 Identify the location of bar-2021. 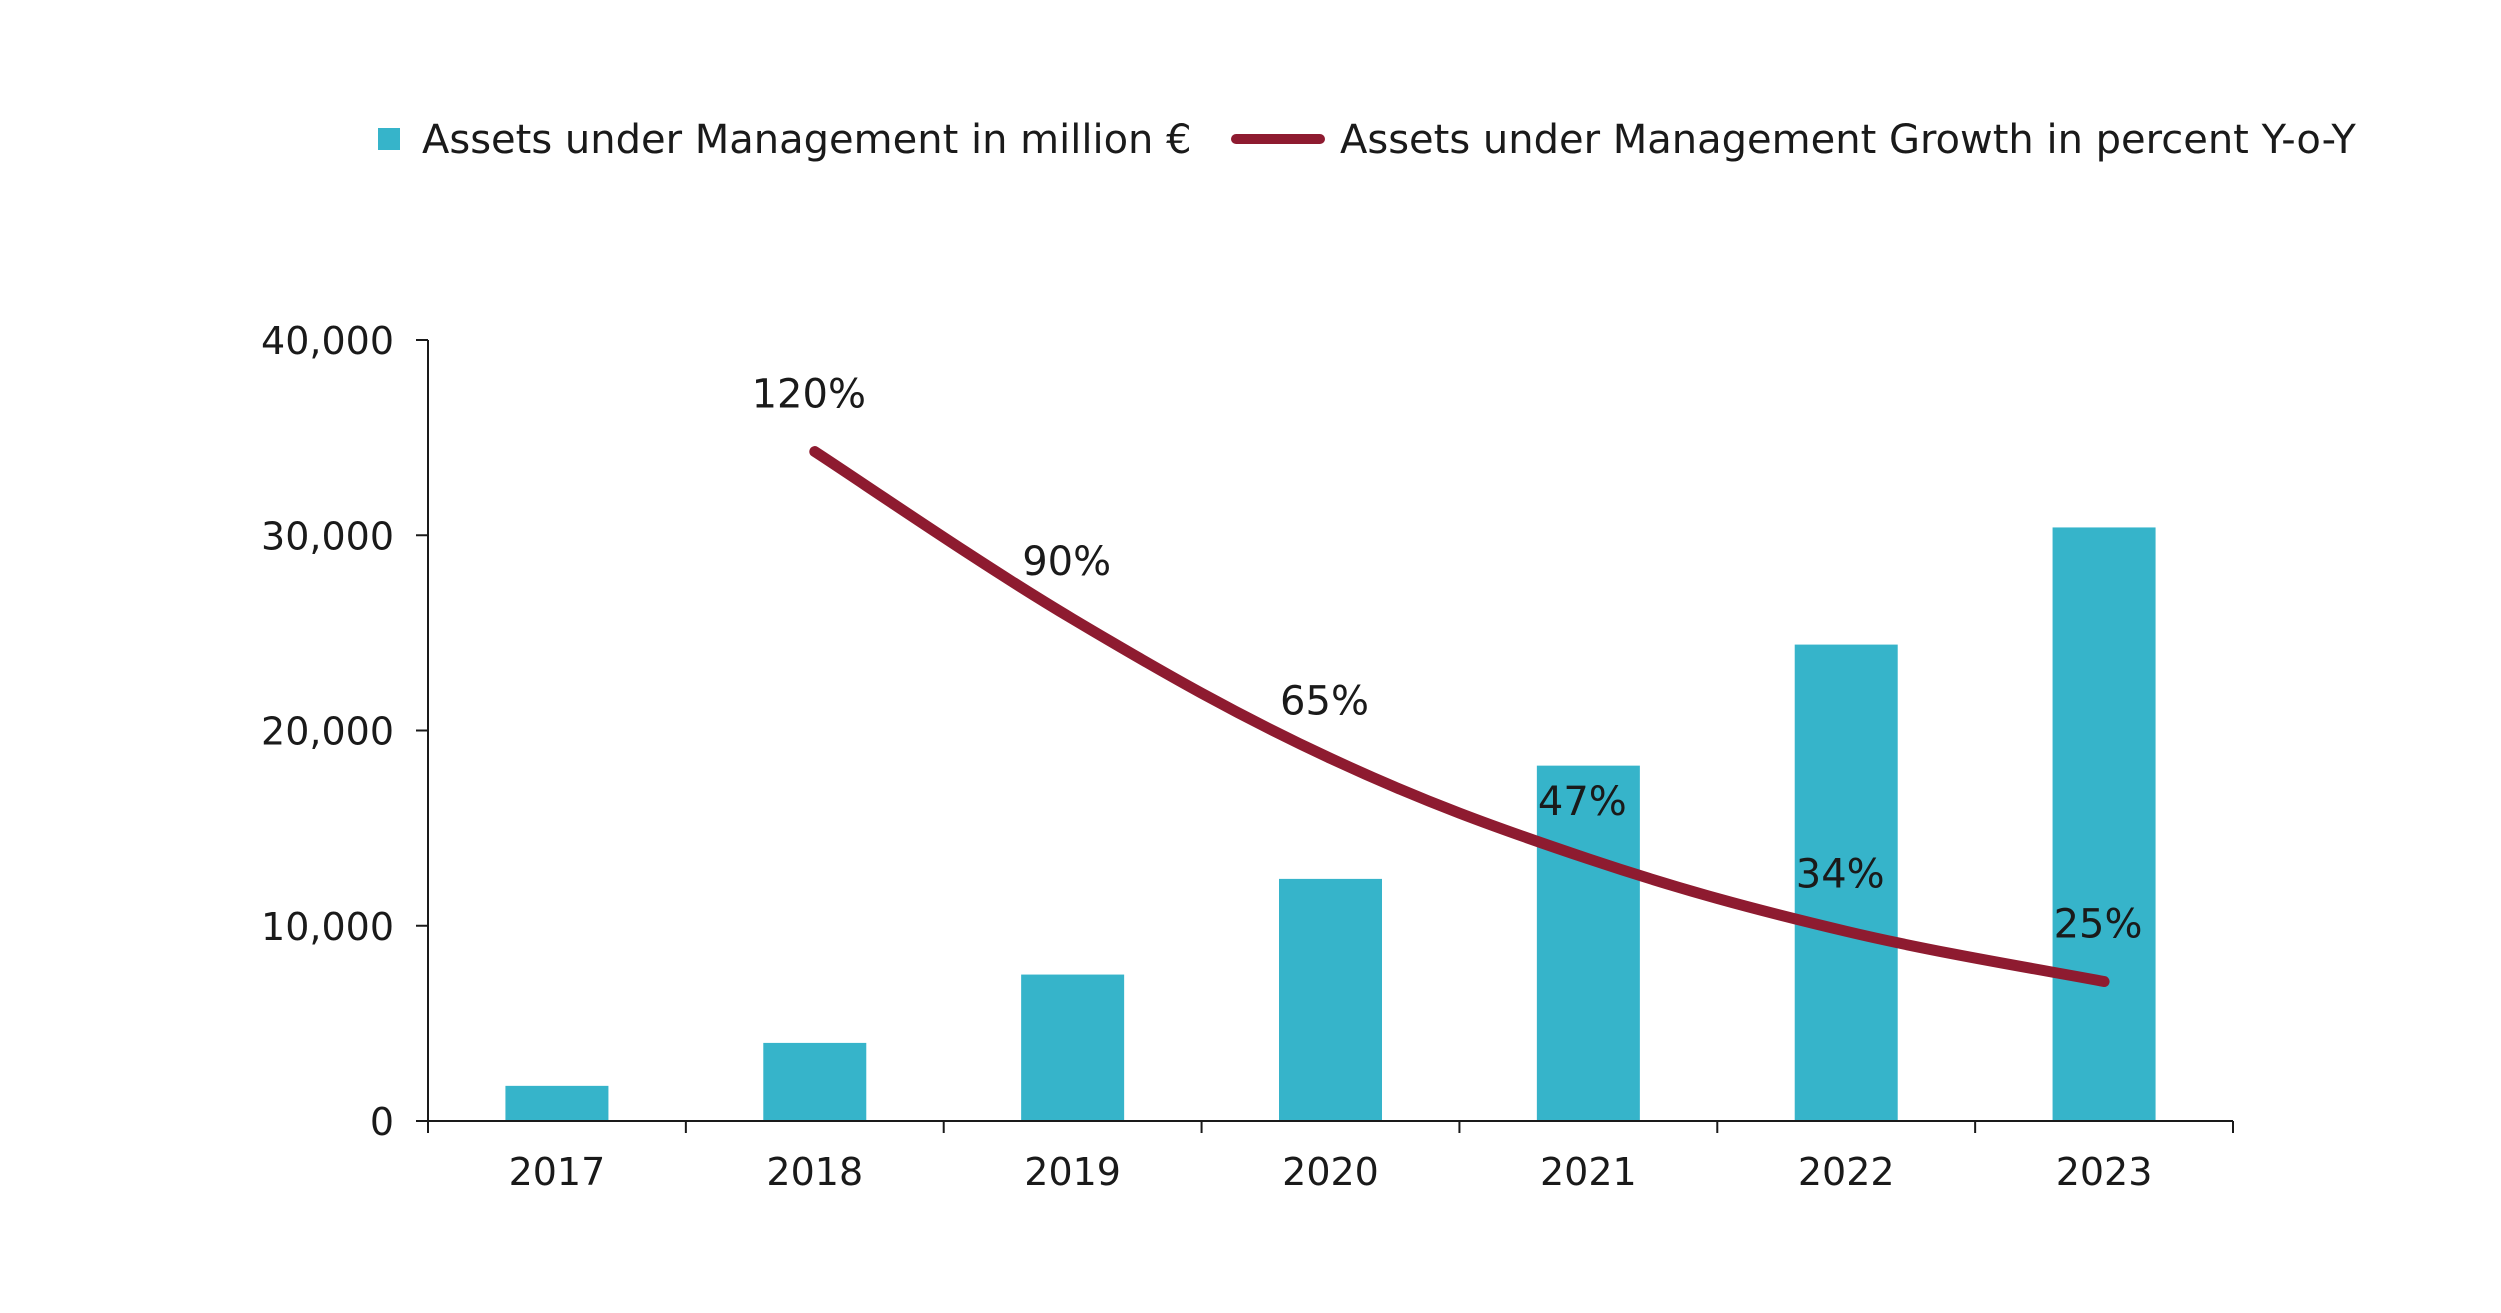
(1588, 943).